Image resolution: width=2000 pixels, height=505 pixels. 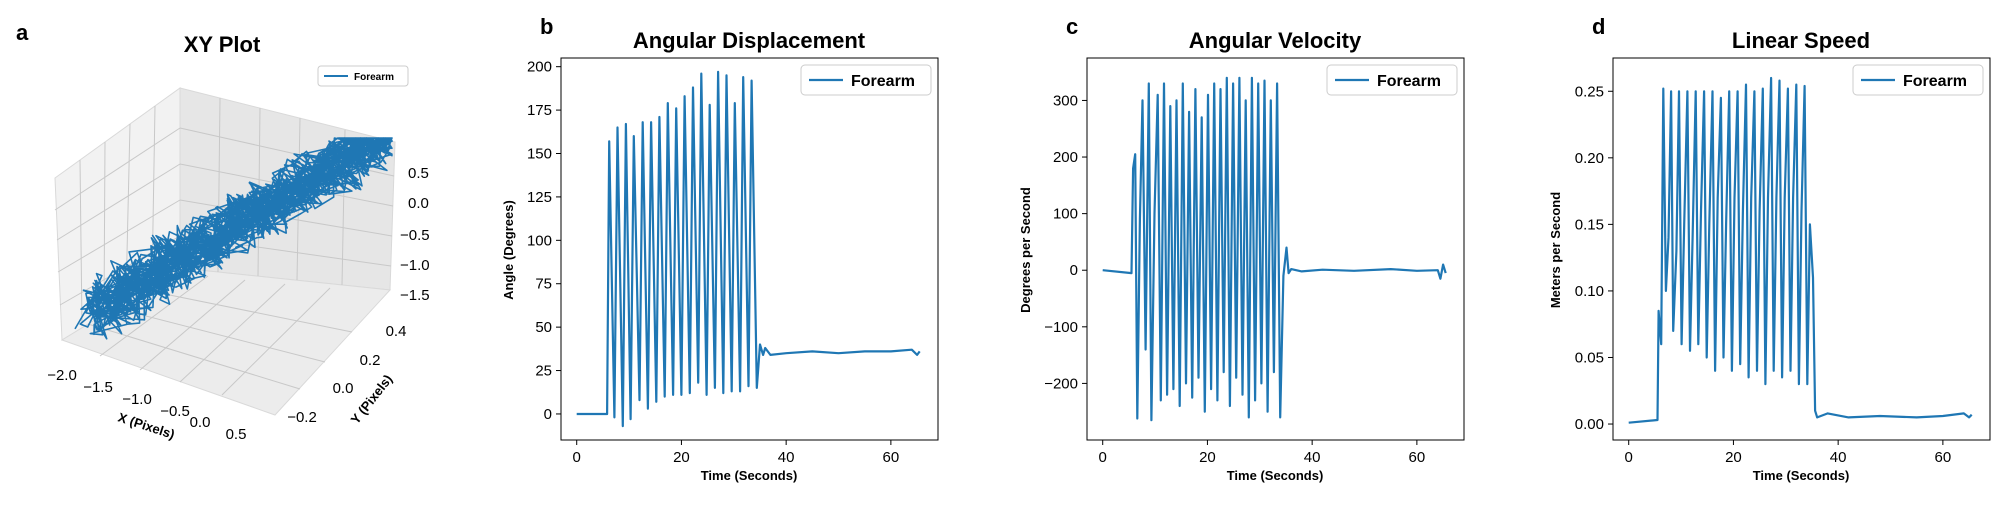 I want to click on x-tick-label-b-0: 0, so click(x=577, y=457).